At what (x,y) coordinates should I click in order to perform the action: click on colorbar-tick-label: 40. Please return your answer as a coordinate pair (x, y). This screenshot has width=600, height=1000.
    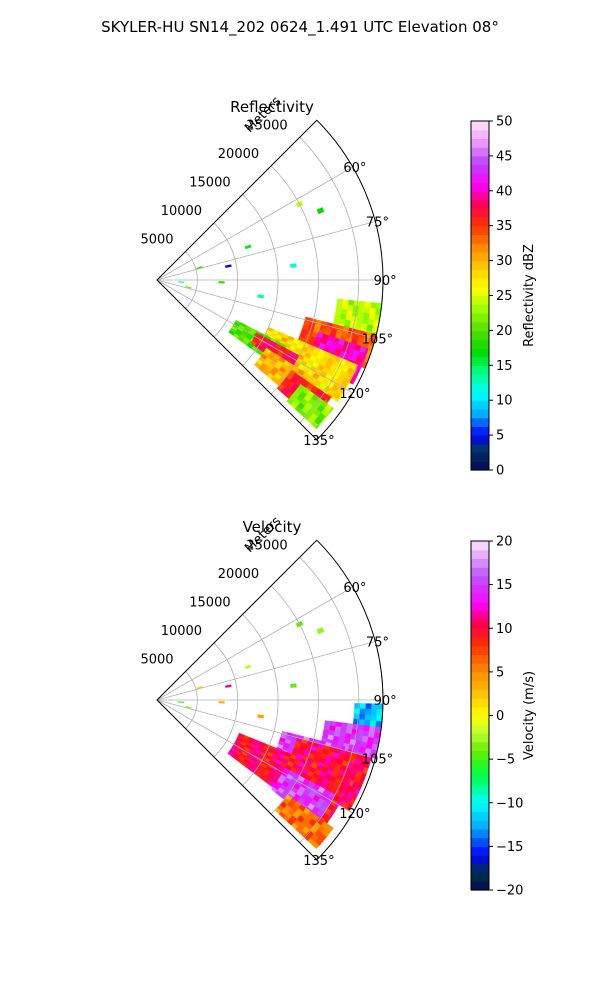
    Looking at the image, I should click on (504, 191).